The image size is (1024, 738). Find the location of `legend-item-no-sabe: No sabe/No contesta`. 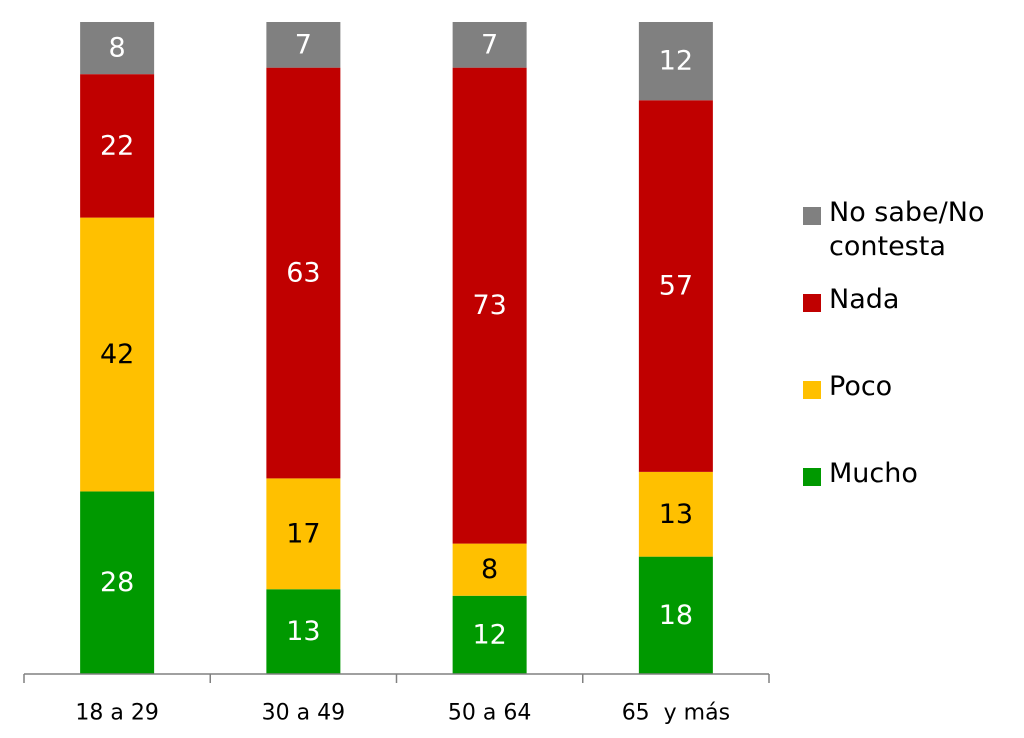

legend-item-no-sabe: No sabe/No contesta is located at coordinates (910, 230).